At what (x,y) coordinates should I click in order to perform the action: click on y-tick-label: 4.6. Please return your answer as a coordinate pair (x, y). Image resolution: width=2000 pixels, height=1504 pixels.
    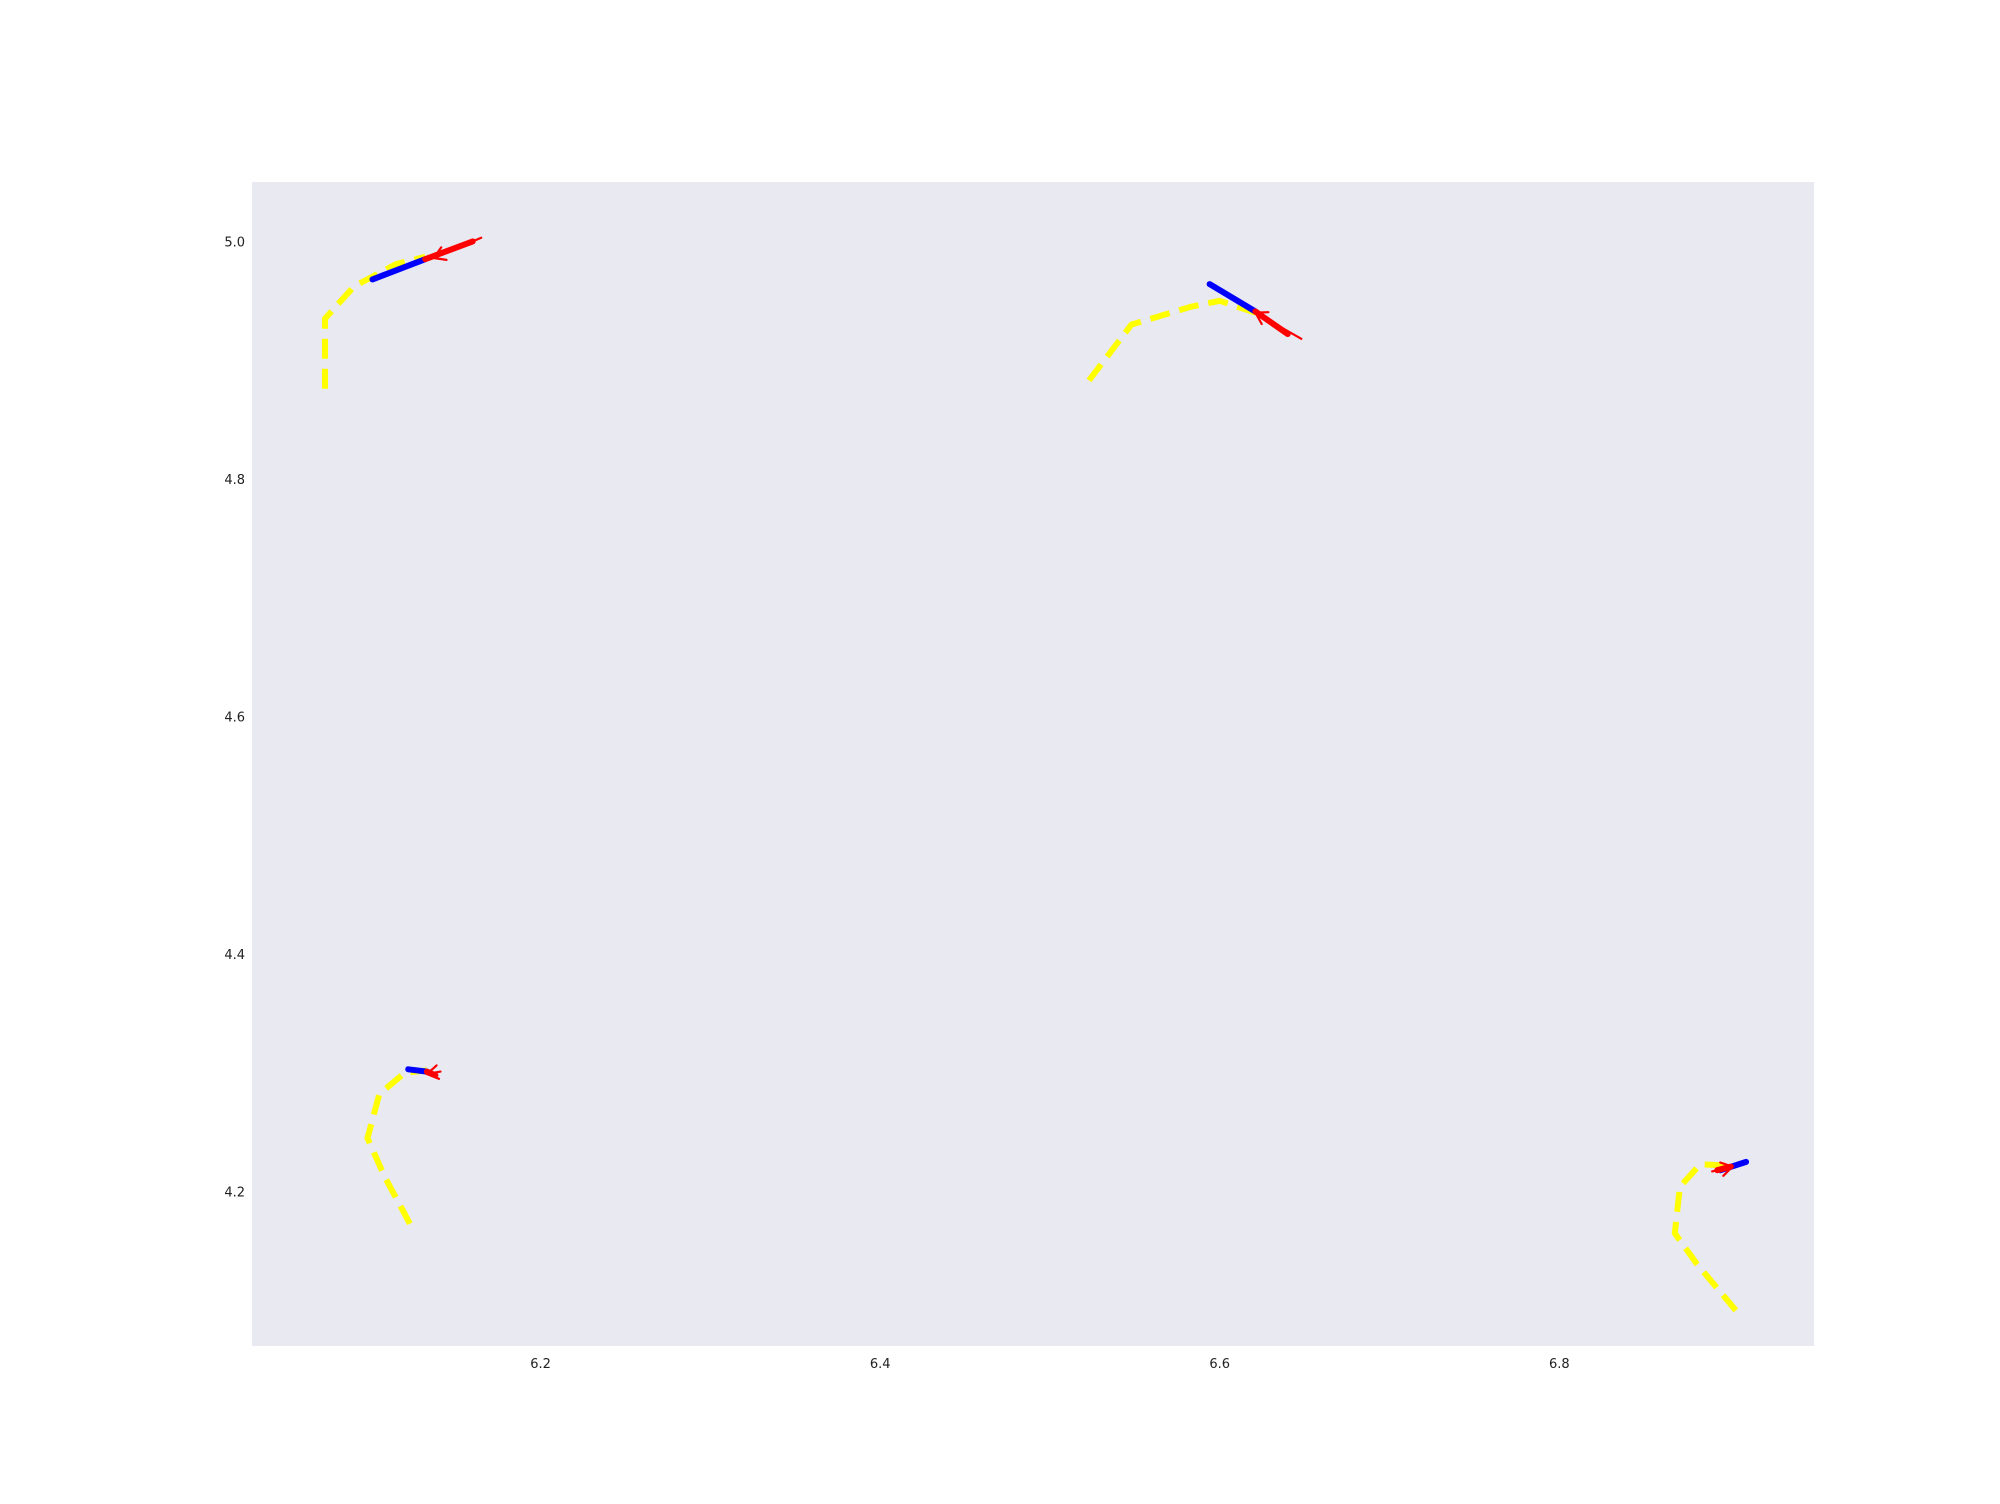
    Looking at the image, I should click on (234, 717).